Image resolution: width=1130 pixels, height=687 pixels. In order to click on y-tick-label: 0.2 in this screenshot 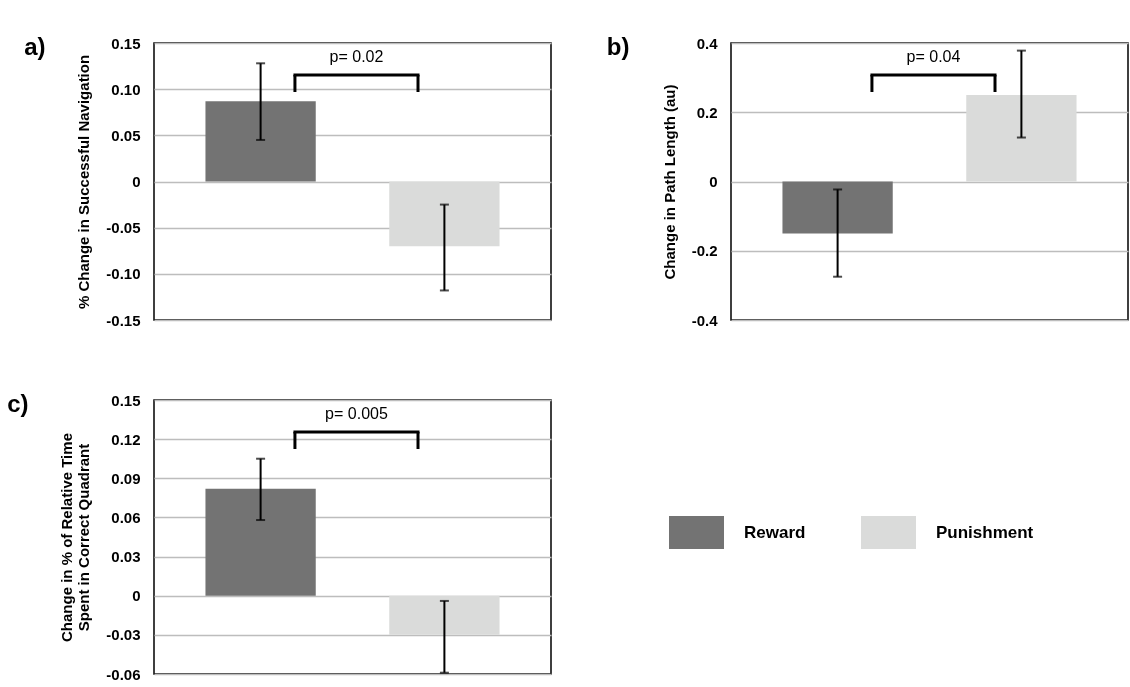, I will do `click(707, 112)`.